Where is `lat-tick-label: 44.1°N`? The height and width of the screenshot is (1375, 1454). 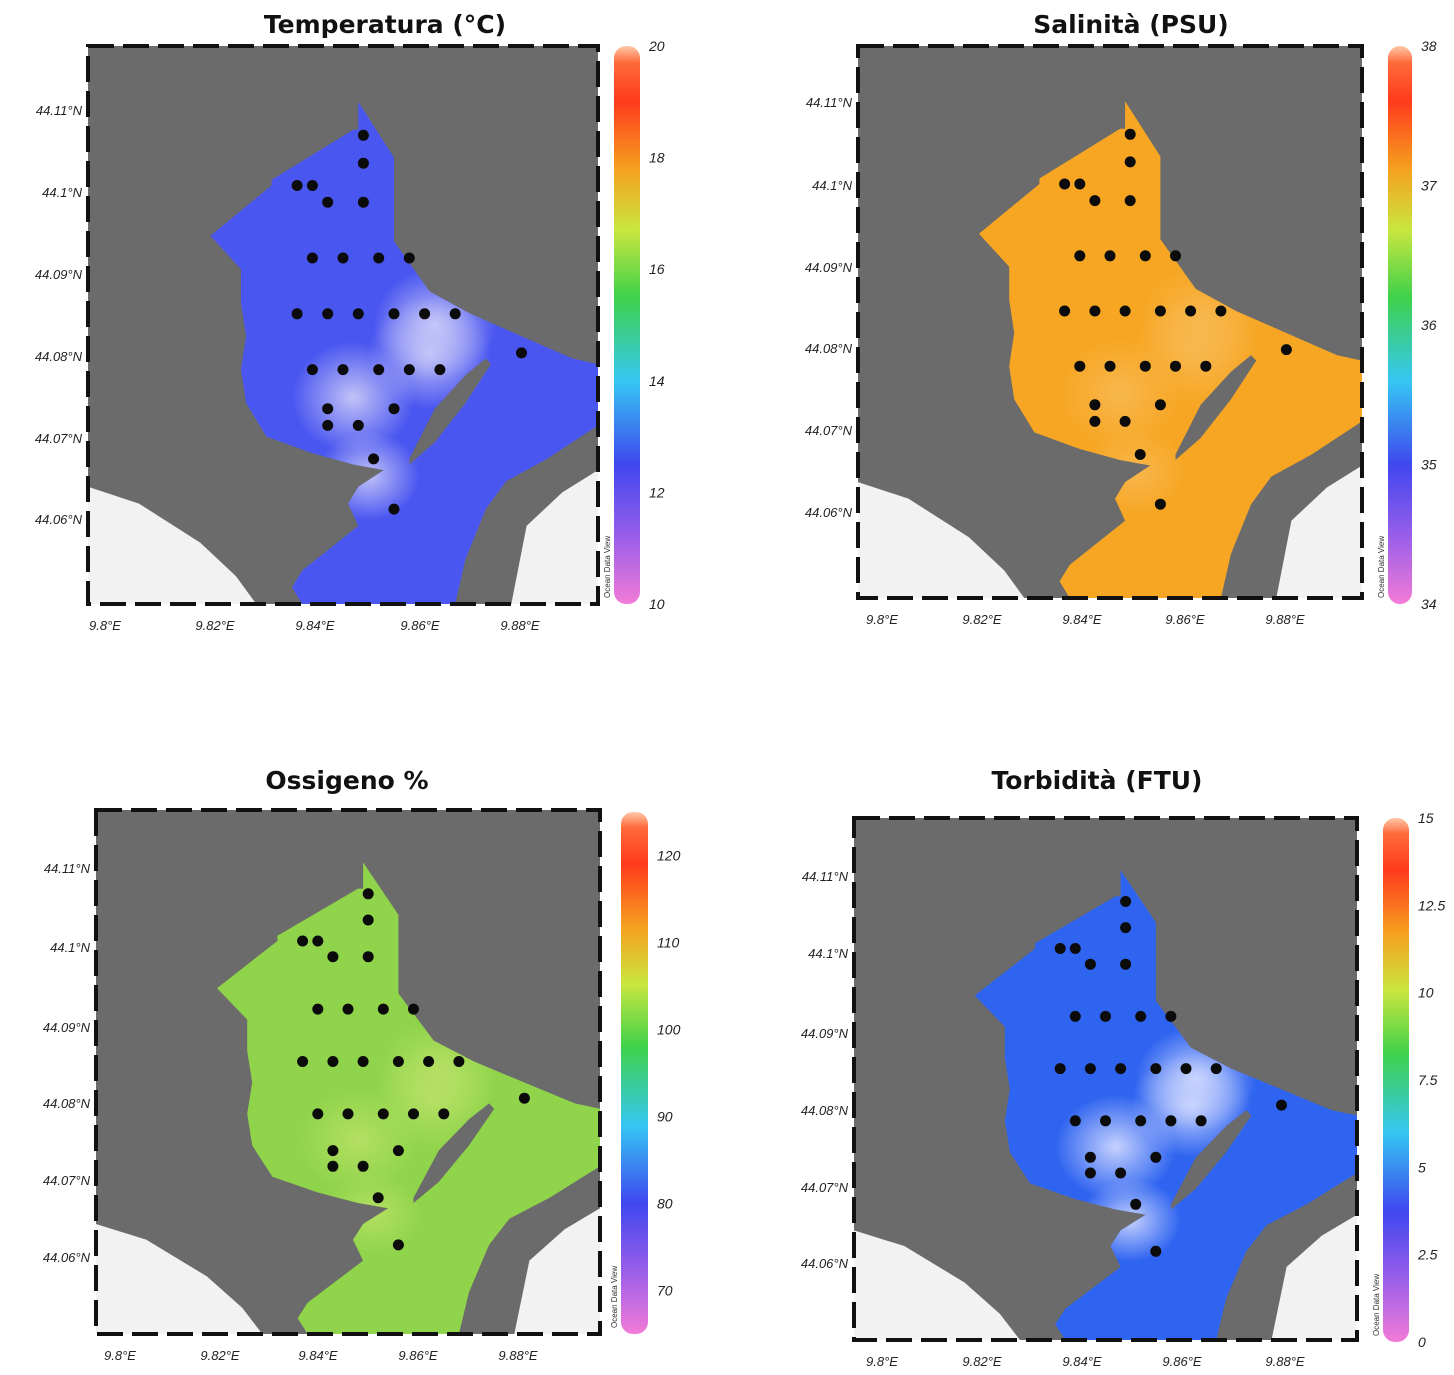 lat-tick-label: 44.1°N is located at coordinates (832, 185).